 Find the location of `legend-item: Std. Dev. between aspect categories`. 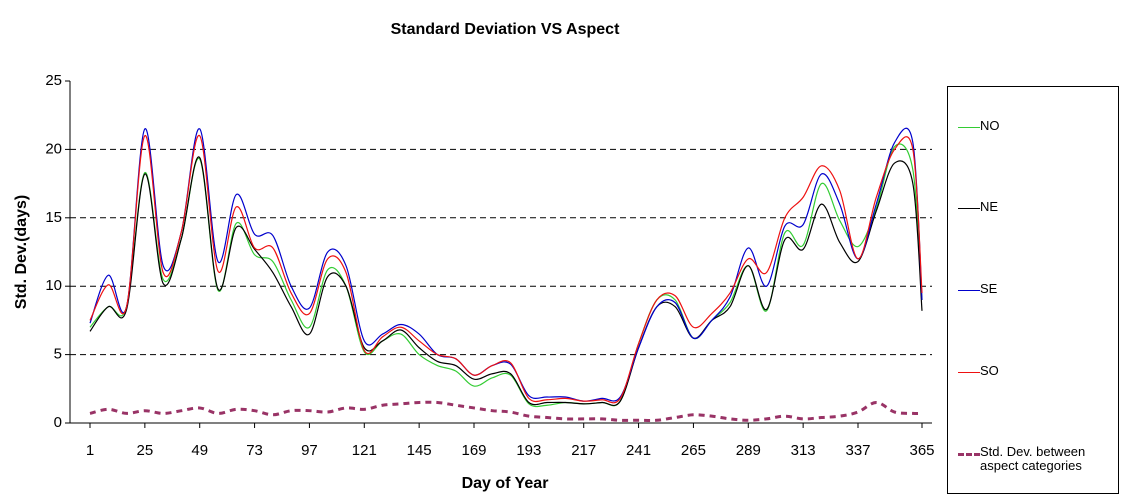

legend-item: Std. Dev. between aspect categories is located at coordinates (1039, 459).